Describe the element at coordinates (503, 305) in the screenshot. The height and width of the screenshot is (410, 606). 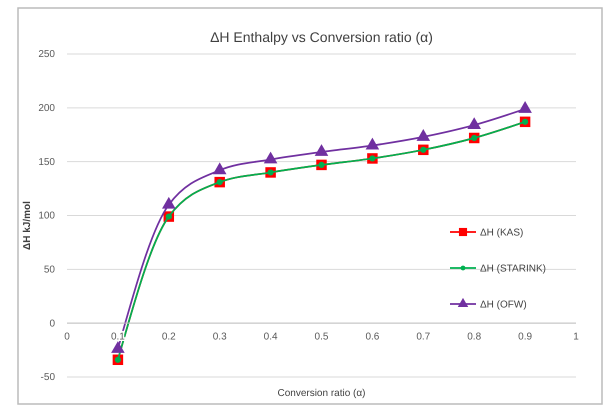
I see `legend-label: ΔH (OFW)` at that location.